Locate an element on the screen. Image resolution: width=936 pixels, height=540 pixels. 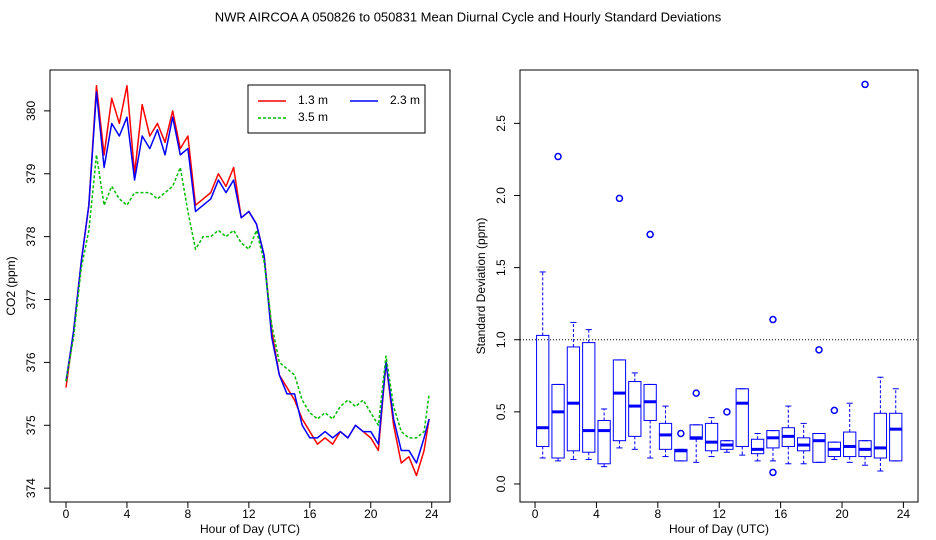
y-tick-label: 2.0 is located at coordinates (501, 195).